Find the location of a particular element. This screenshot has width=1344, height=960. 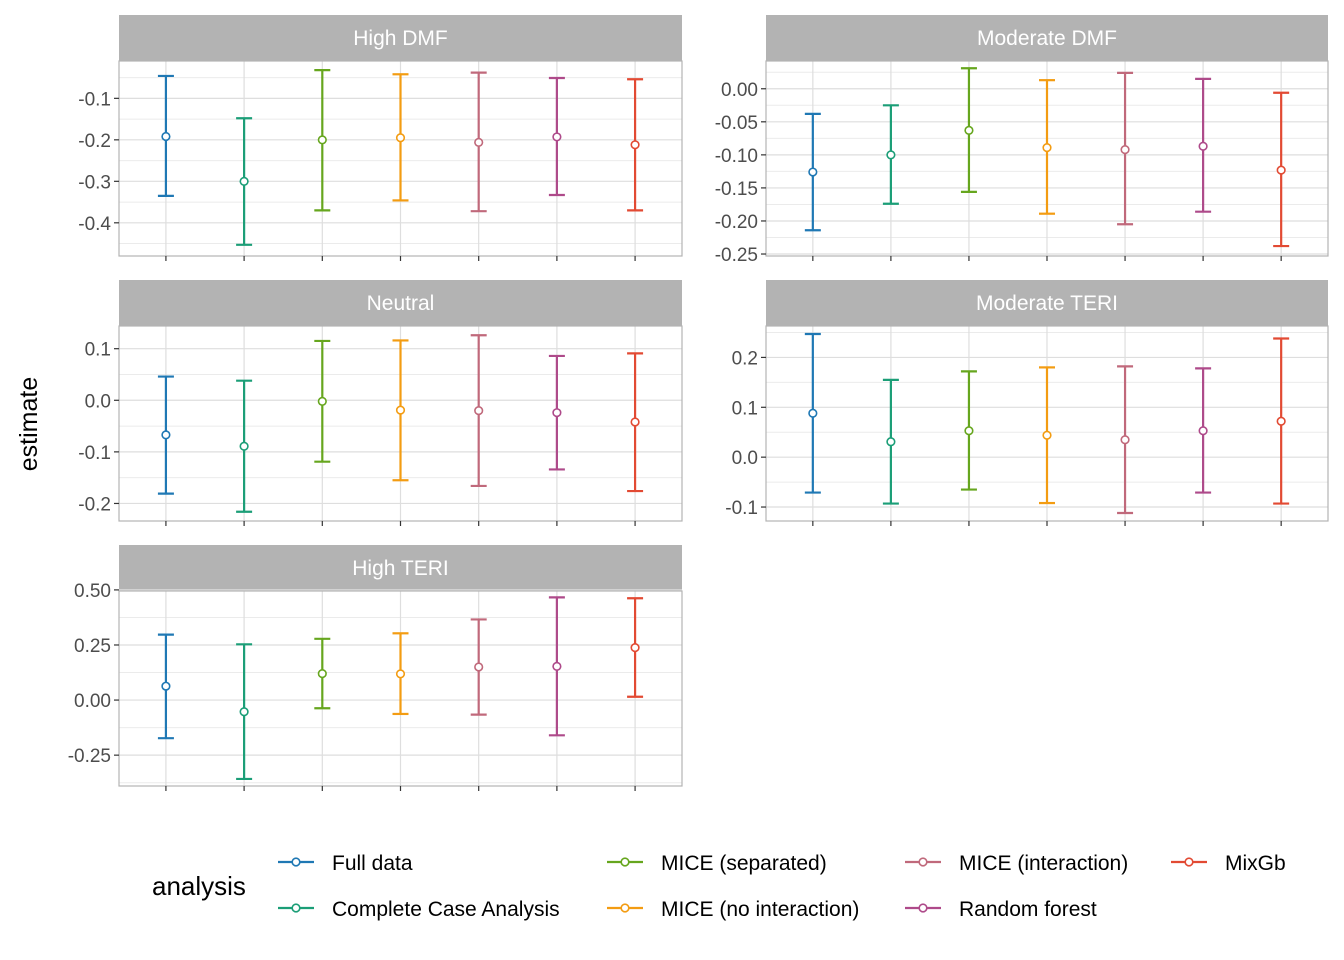

facet-strip-label: Moderate TERI is located at coordinates (1047, 303).